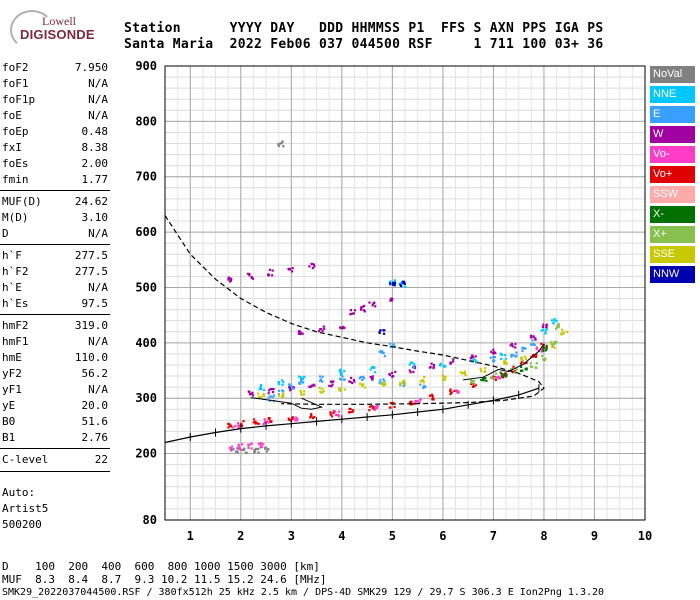 This screenshot has width=700, height=600. Describe the element at coordinates (9, 437) in the screenshot. I see `param-key: B1` at that location.